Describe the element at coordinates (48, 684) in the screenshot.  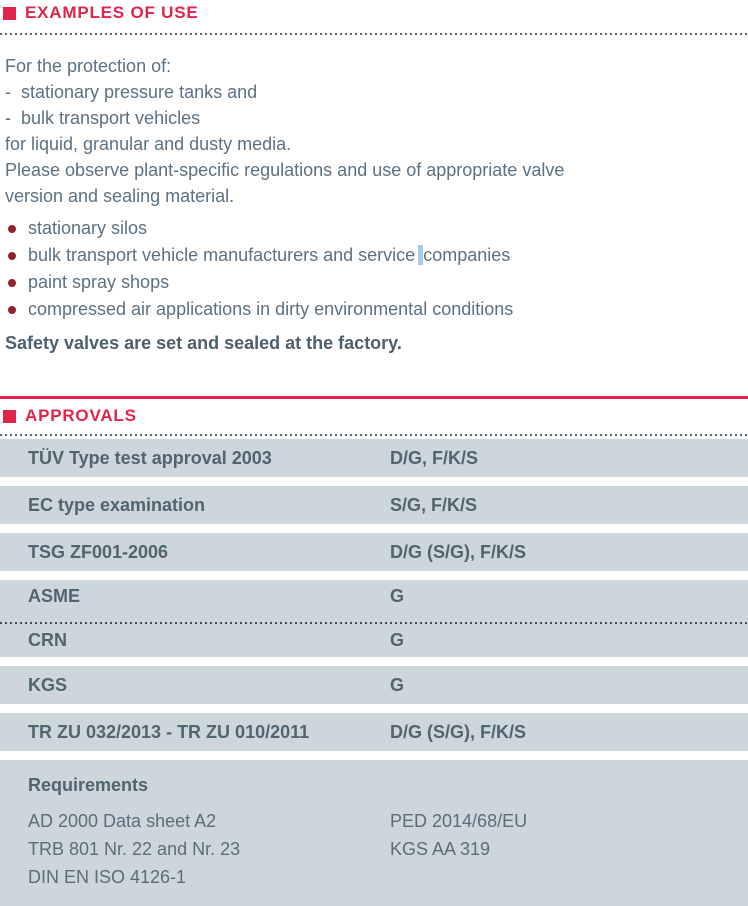
I see `row-label: KGS` at that location.